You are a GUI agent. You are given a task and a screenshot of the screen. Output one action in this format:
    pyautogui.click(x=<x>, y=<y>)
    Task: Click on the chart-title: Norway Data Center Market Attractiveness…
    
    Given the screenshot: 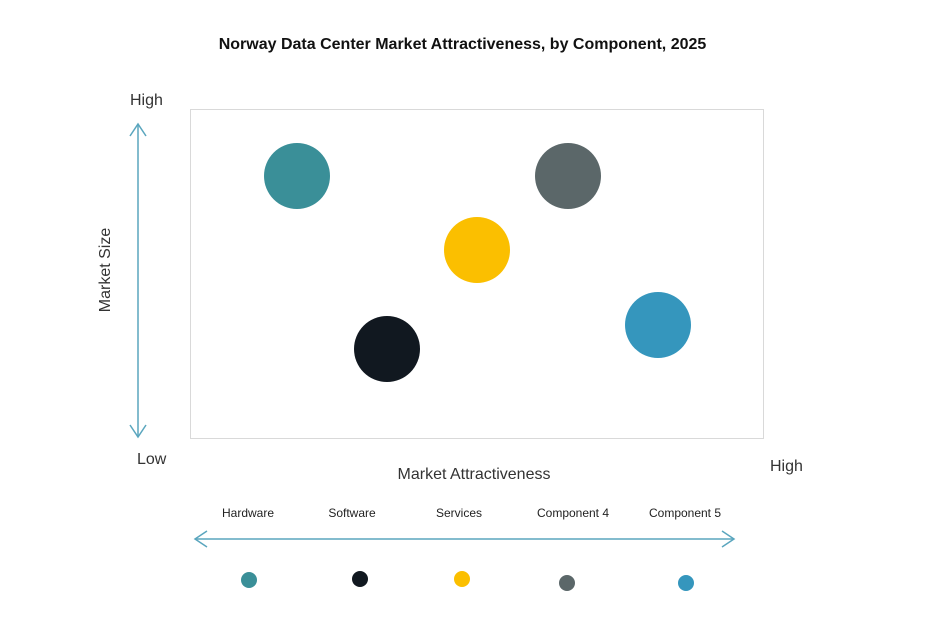 What is the action you would take?
    pyautogui.click(x=462, y=44)
    